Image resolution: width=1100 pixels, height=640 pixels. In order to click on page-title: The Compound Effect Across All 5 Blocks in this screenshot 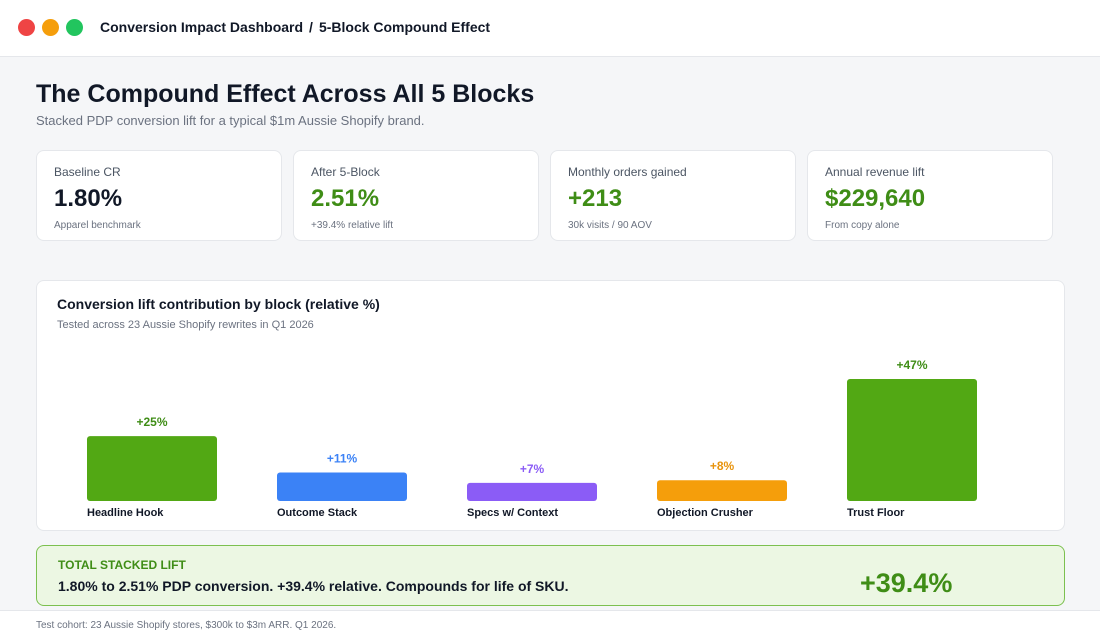, I will do `click(285, 94)`.